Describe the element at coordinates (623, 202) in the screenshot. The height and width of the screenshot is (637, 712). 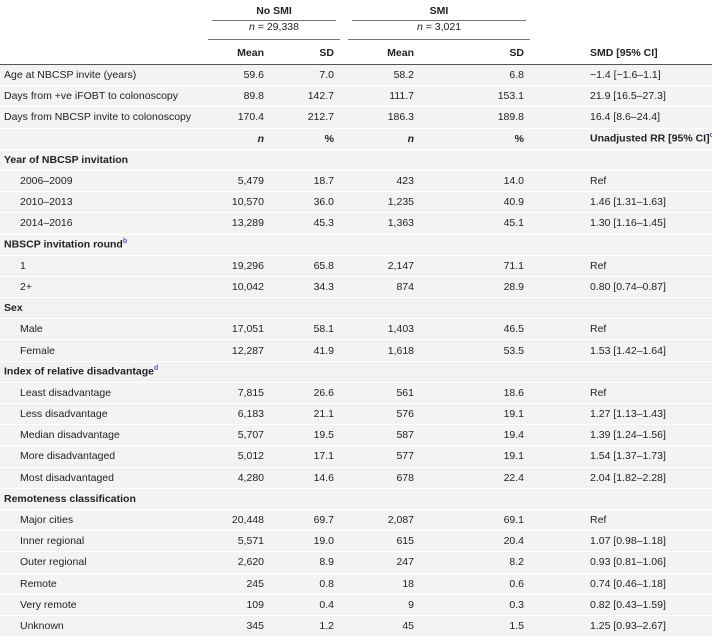
I see `cell: 1.46 [1.31–1.63]` at that location.